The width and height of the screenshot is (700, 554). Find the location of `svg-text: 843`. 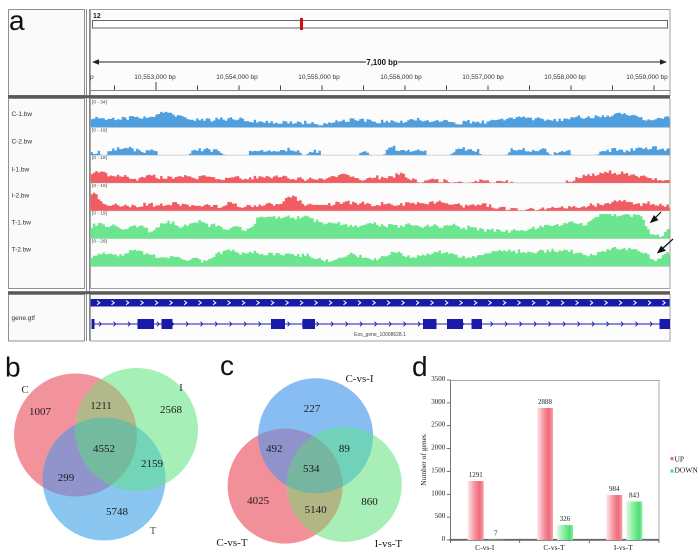

svg-text: 843 is located at coordinates (634, 496).